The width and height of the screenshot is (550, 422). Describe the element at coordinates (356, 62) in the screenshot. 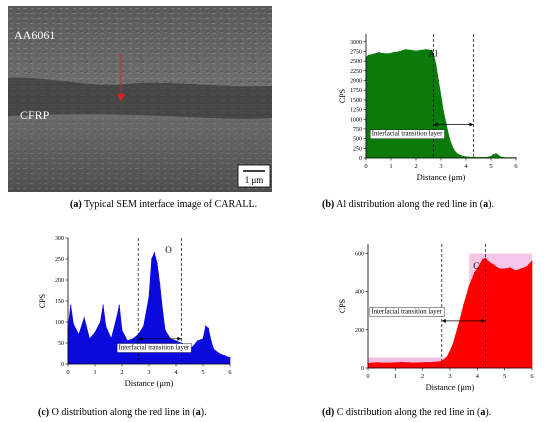

I see `al-y-tick-label: 2500` at that location.